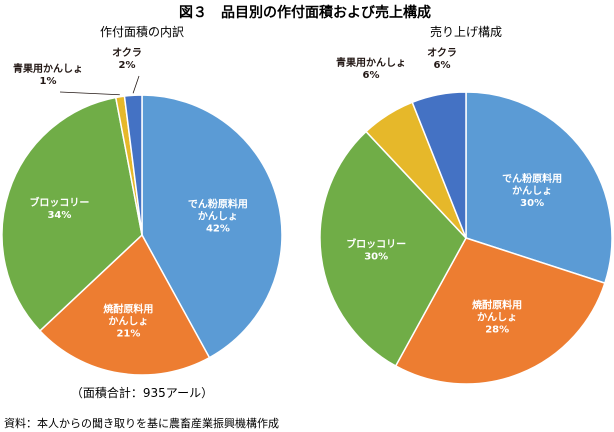 This screenshot has height=432, width=614. Describe the element at coordinates (142, 392) in the screenshot. I see `area-total-note: （面積合計：935アール）` at that location.